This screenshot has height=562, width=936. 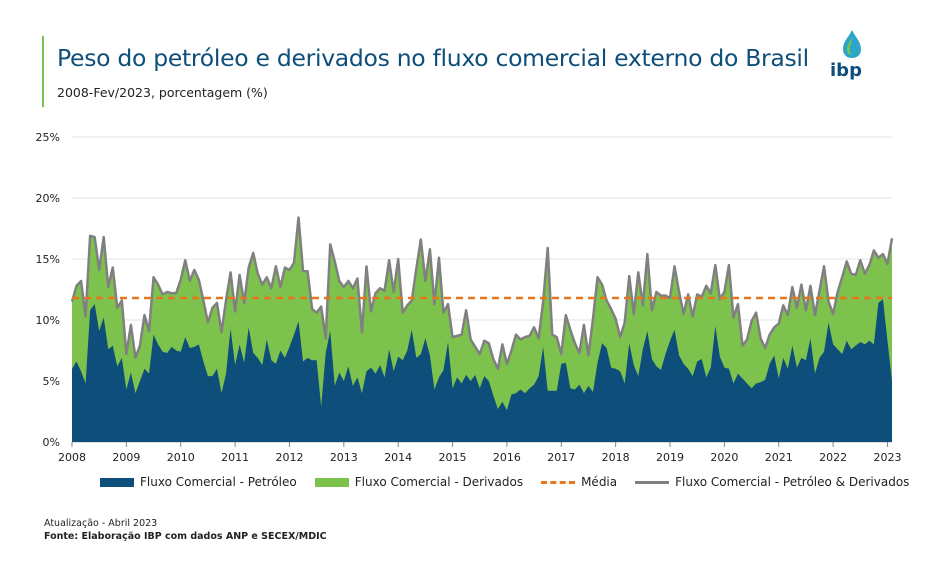 I want to click on x-tick-label: 2008, so click(x=72, y=457).